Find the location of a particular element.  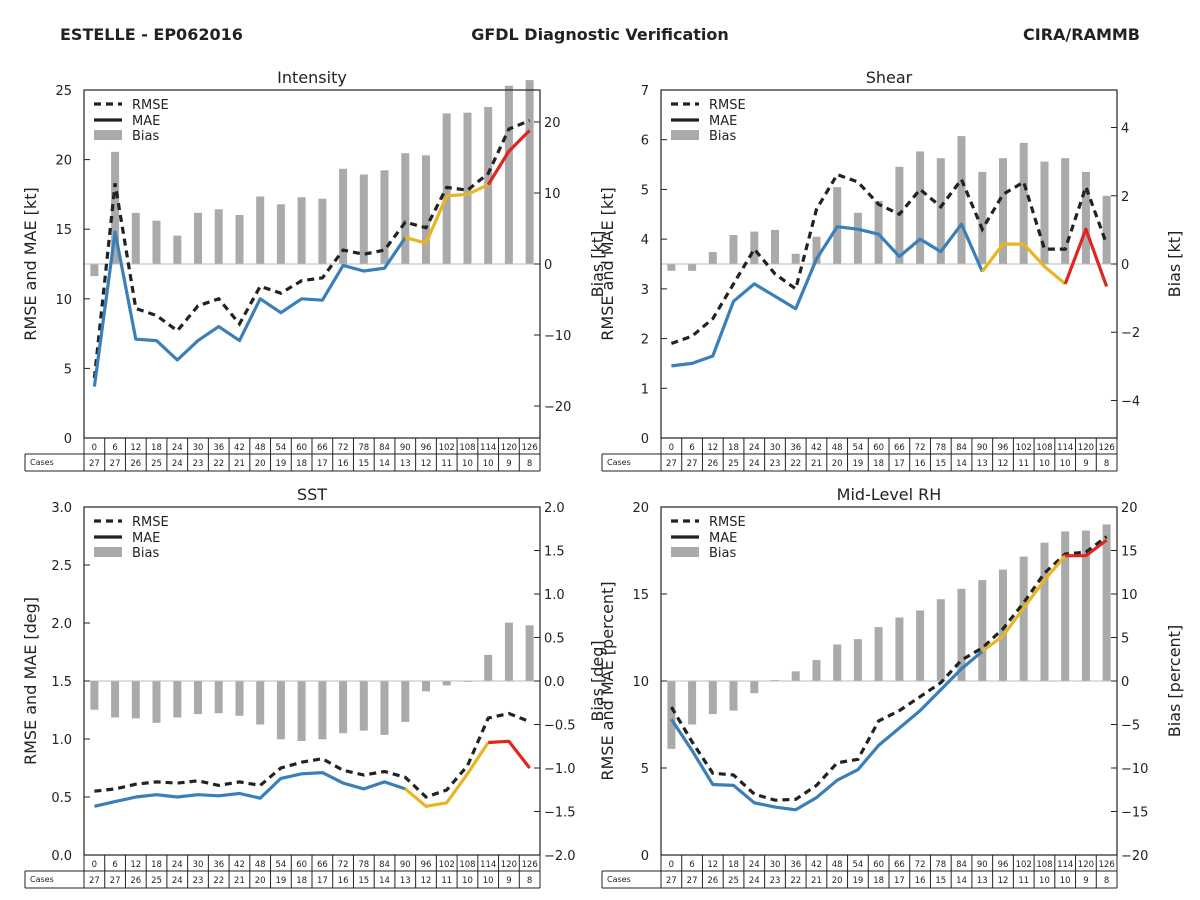

left-tick-label: 2 is located at coordinates (645, 340).